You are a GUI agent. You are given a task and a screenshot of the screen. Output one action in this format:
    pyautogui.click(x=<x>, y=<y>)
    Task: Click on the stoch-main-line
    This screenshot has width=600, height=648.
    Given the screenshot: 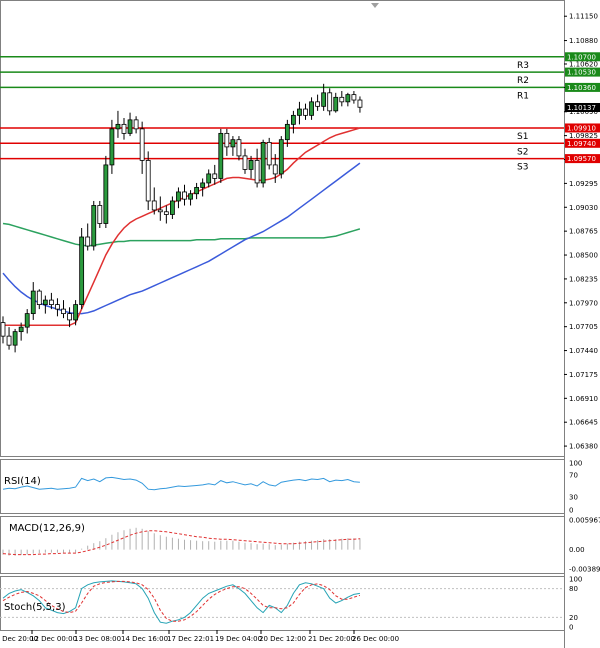 What is the action you would take?
    pyautogui.click(x=181, y=602)
    